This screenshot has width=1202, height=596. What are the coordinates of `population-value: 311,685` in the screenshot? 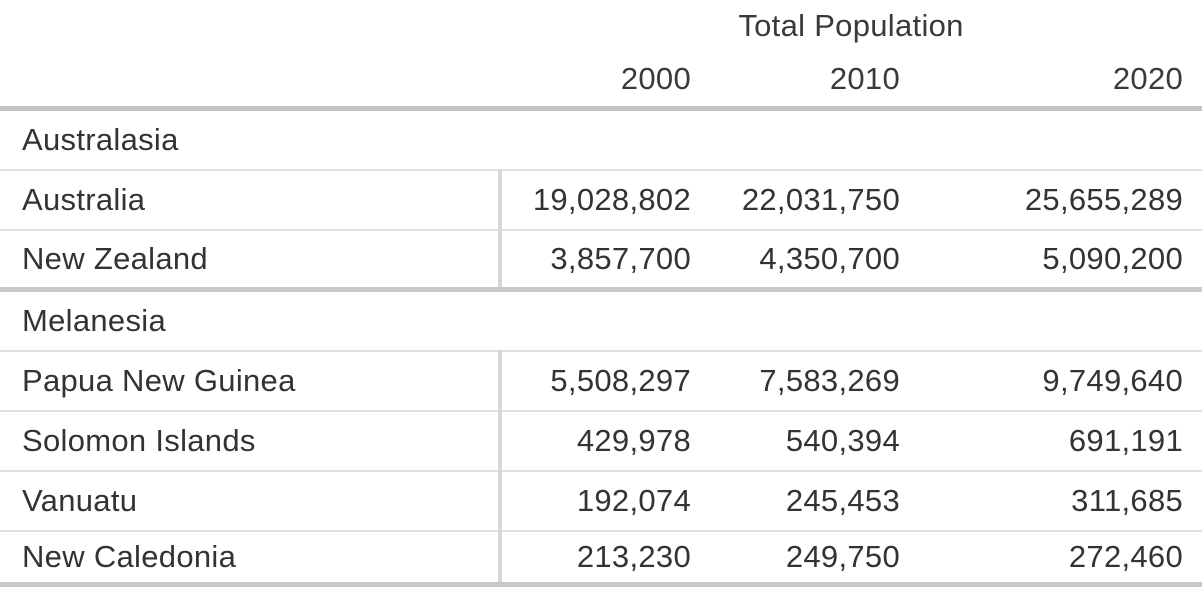 It's located at (1057, 501).